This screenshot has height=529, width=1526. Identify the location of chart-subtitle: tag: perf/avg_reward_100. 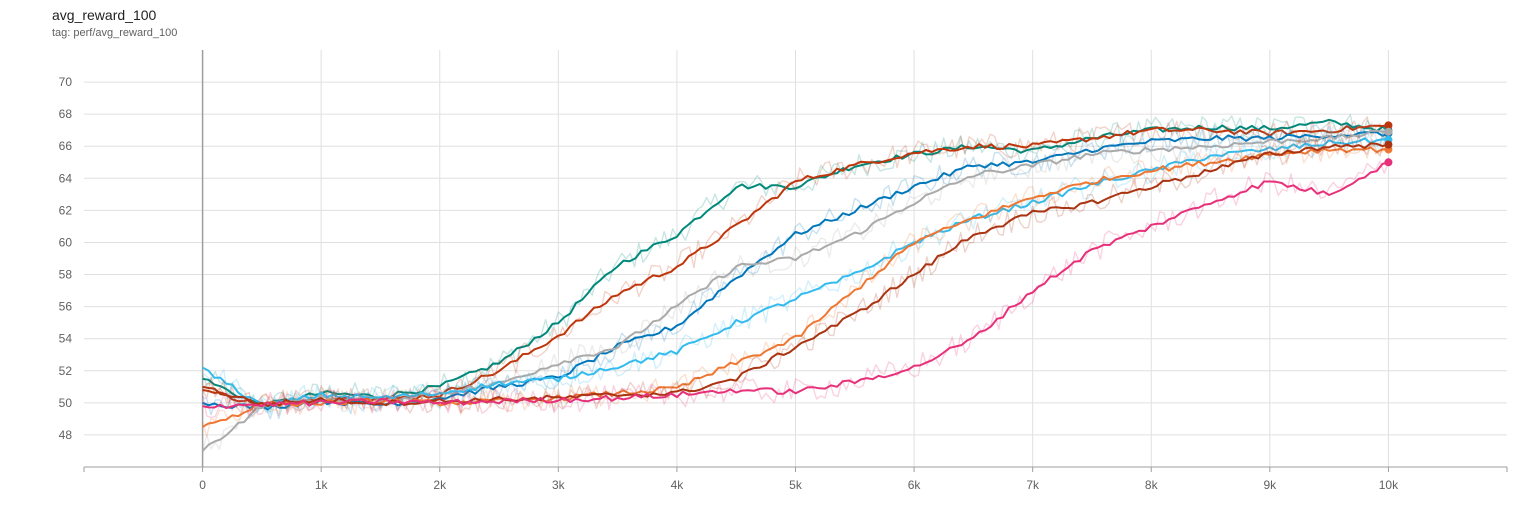
(115, 33).